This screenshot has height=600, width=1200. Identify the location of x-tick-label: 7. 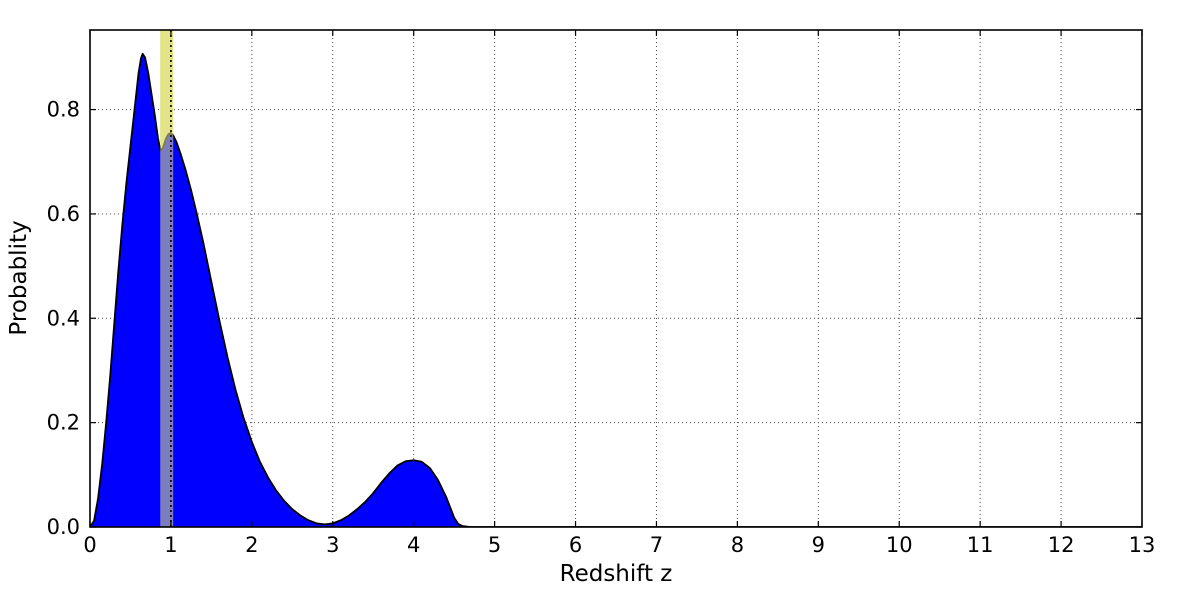
(656, 545).